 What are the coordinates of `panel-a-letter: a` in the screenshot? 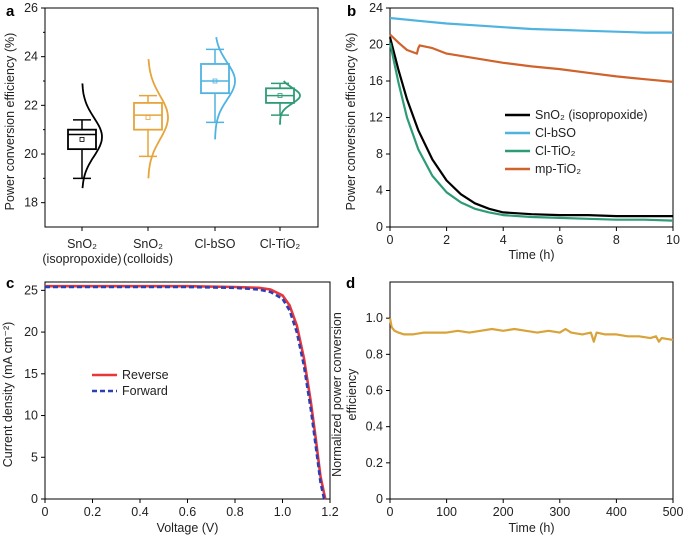 It's located at (10, 11).